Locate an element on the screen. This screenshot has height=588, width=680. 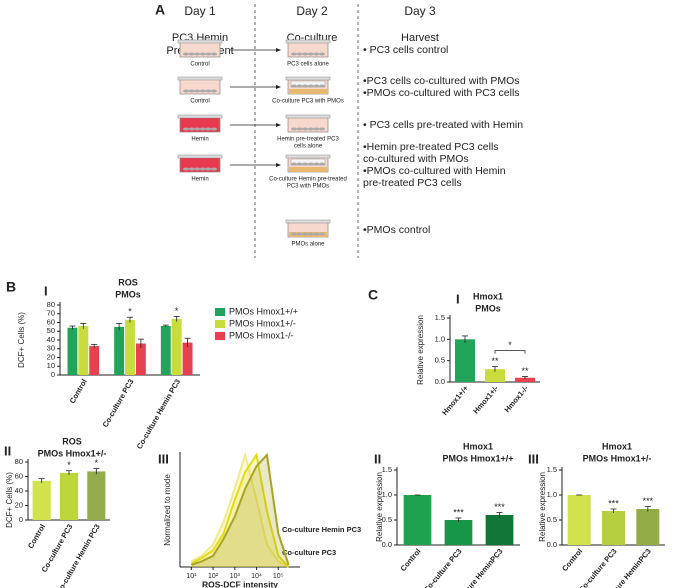
y-tick-label: 50 is located at coordinates (51, 330).